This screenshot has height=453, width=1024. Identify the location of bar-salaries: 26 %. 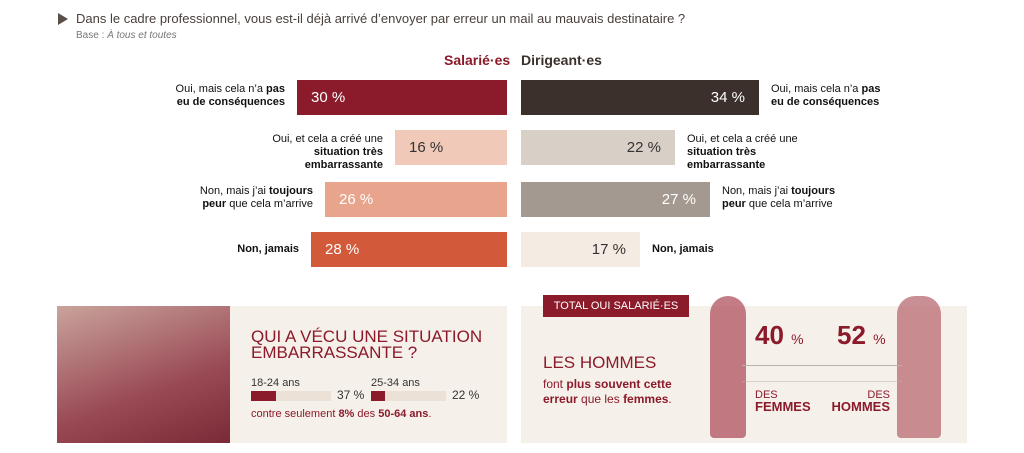
(416, 199).